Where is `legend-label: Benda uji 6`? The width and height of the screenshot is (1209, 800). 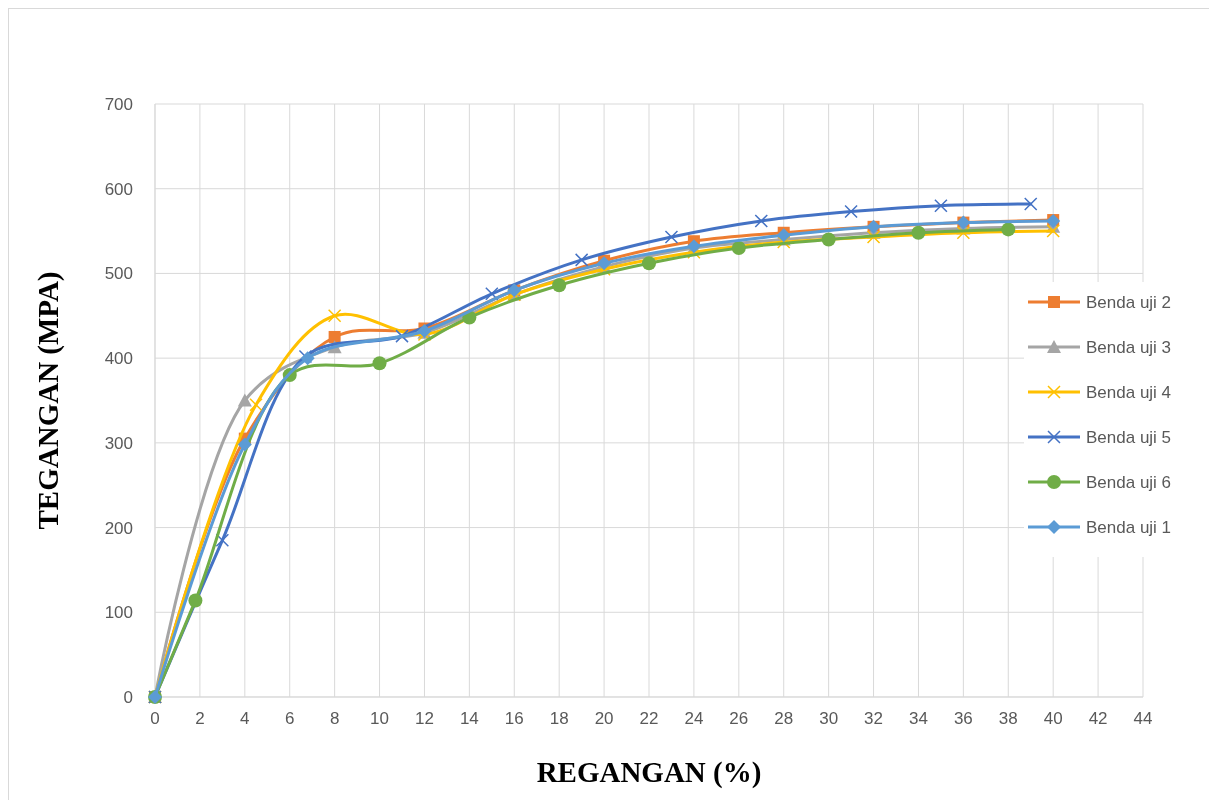 legend-label: Benda uji 6 is located at coordinates (1129, 482).